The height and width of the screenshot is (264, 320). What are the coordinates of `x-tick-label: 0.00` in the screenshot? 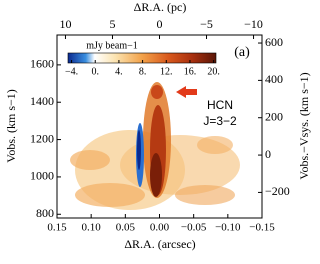 It's located at (160, 228).